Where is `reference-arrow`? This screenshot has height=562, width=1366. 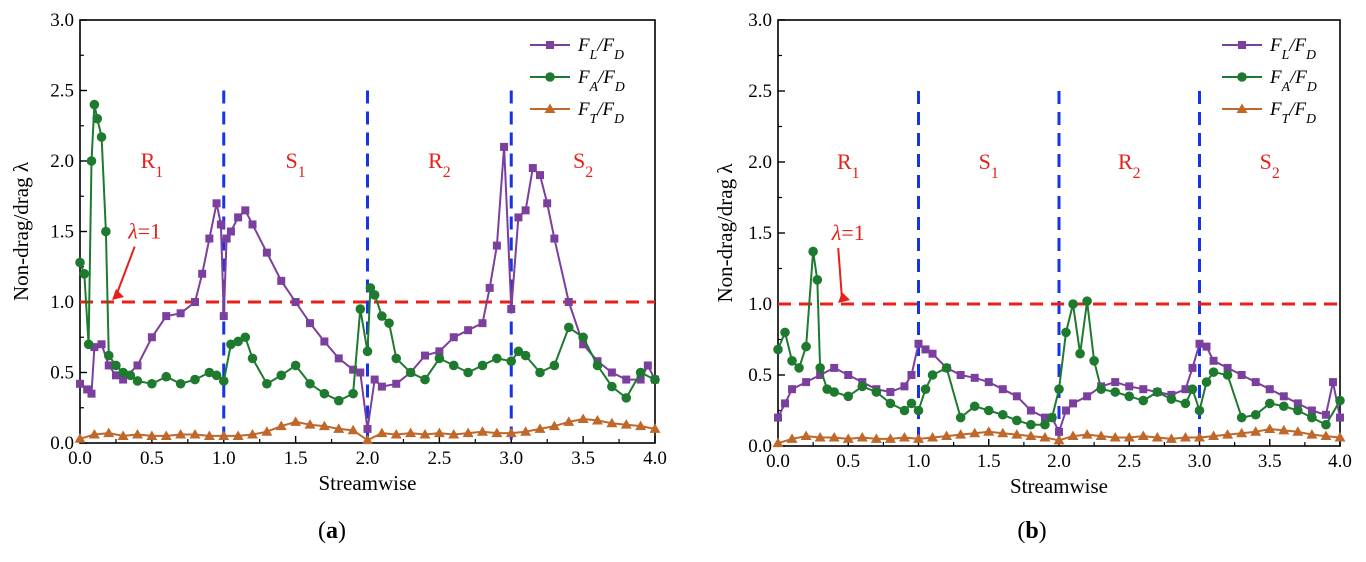 reference-arrow is located at coordinates (125, 271).